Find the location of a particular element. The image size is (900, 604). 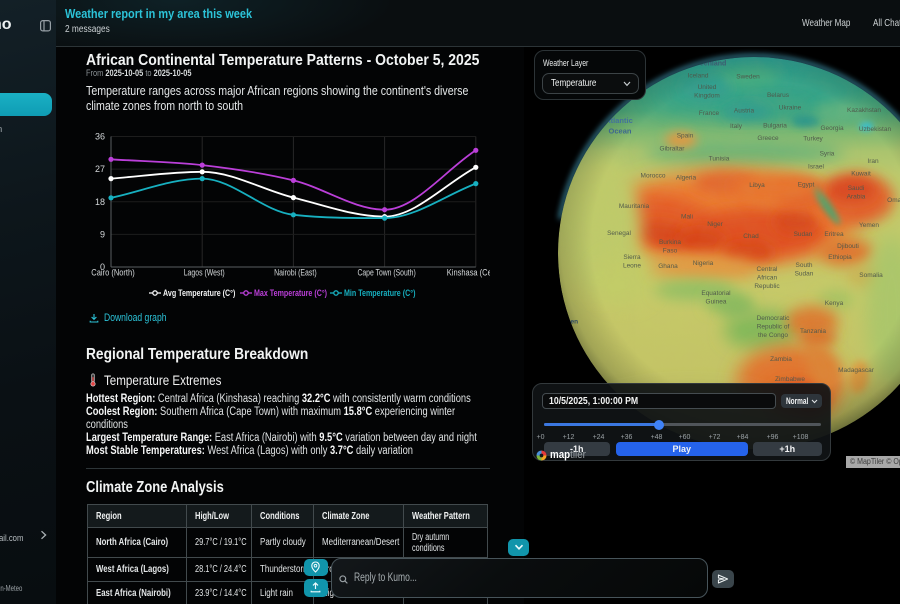

svg-text: Senegal is located at coordinates (619, 233).